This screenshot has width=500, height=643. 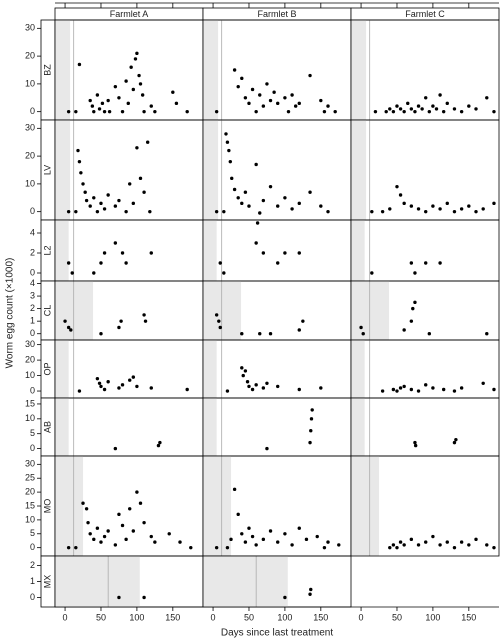 I want to click on column-label: Farmlet B, so click(x=276, y=14).